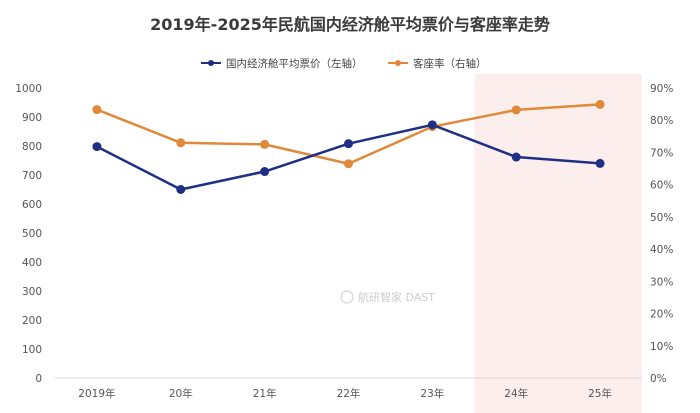 This screenshot has height=413, width=700. I want to click on left-y-tick-label: 300, so click(32, 292).